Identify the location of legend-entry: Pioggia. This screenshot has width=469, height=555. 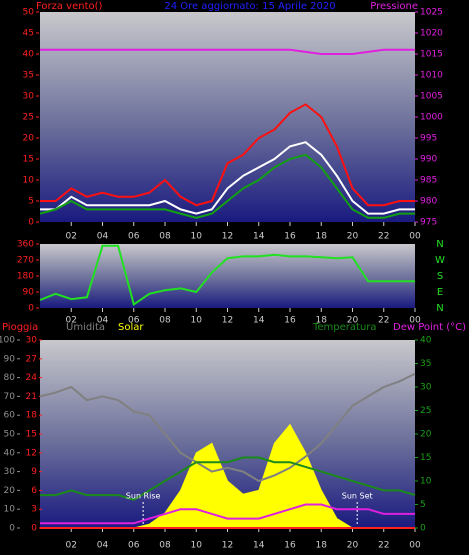
(20, 327).